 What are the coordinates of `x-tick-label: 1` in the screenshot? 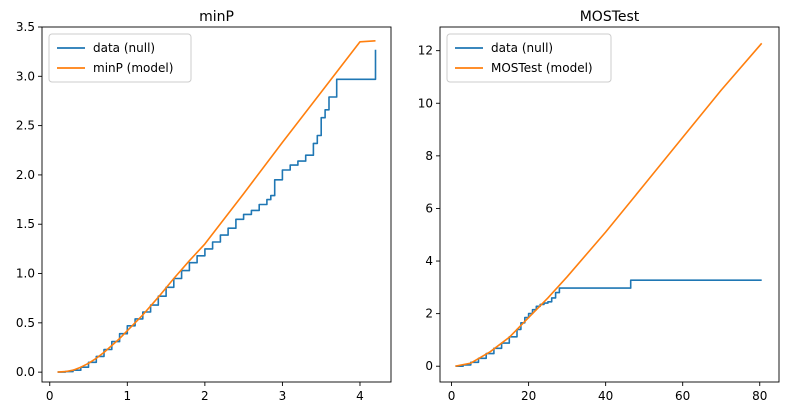 It's located at (127, 396).